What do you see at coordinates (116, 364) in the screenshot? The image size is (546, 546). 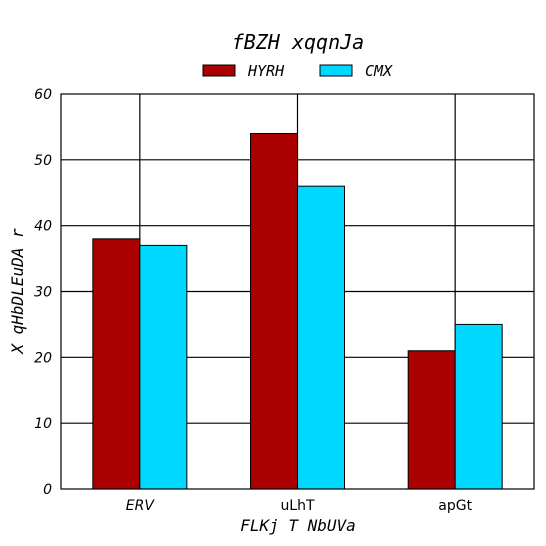 I see `bar-HYRH-ERV` at bounding box center [116, 364].